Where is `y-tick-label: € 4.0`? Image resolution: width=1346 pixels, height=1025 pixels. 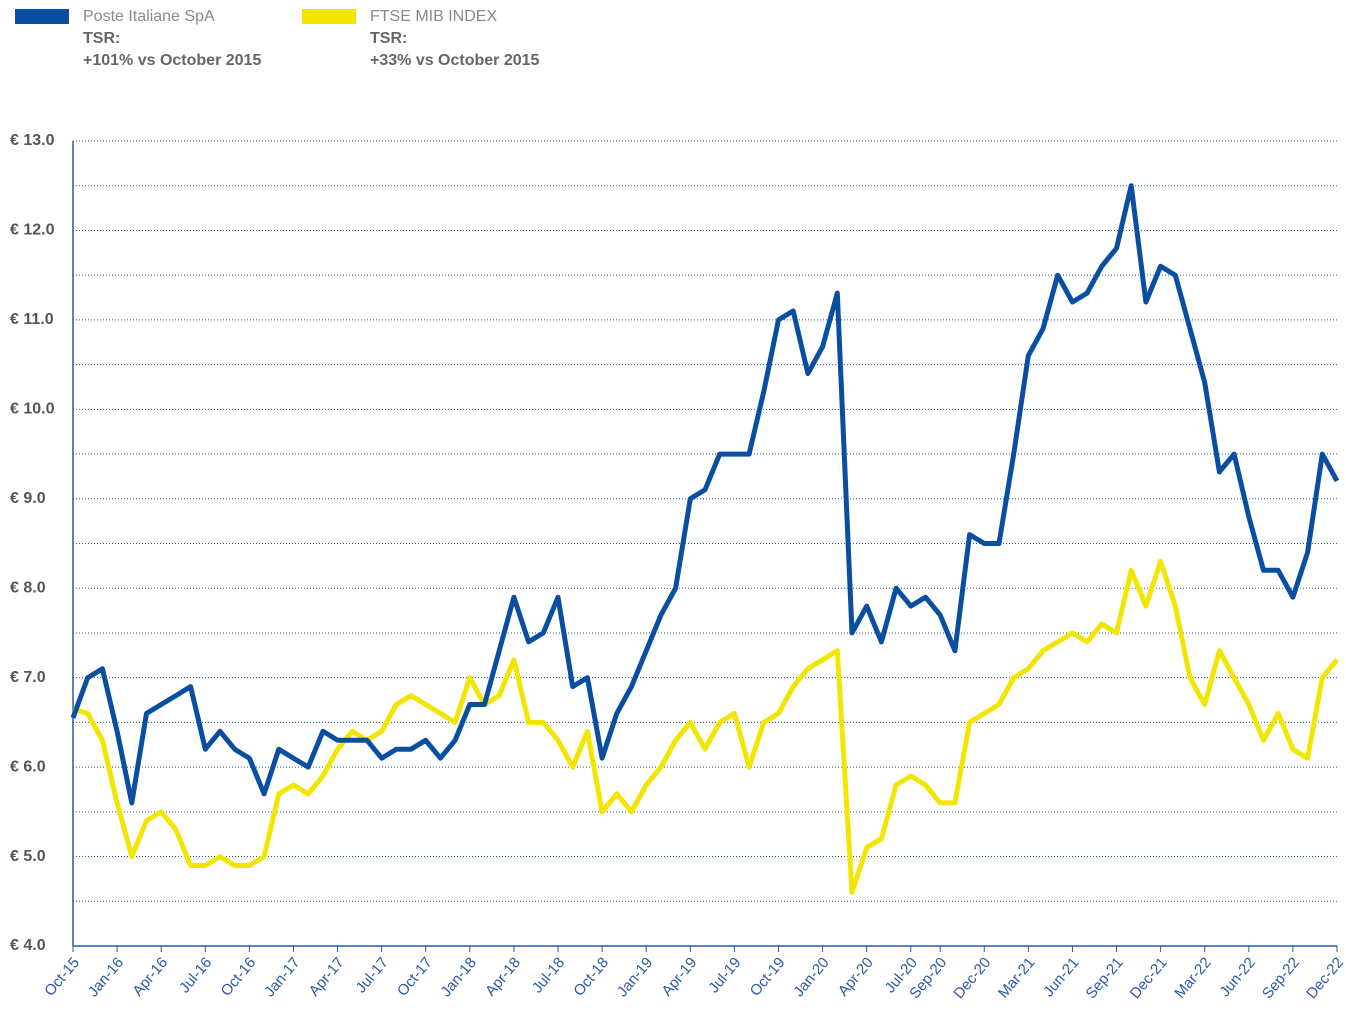 y-tick-label: € 4.0 is located at coordinates (28, 945).